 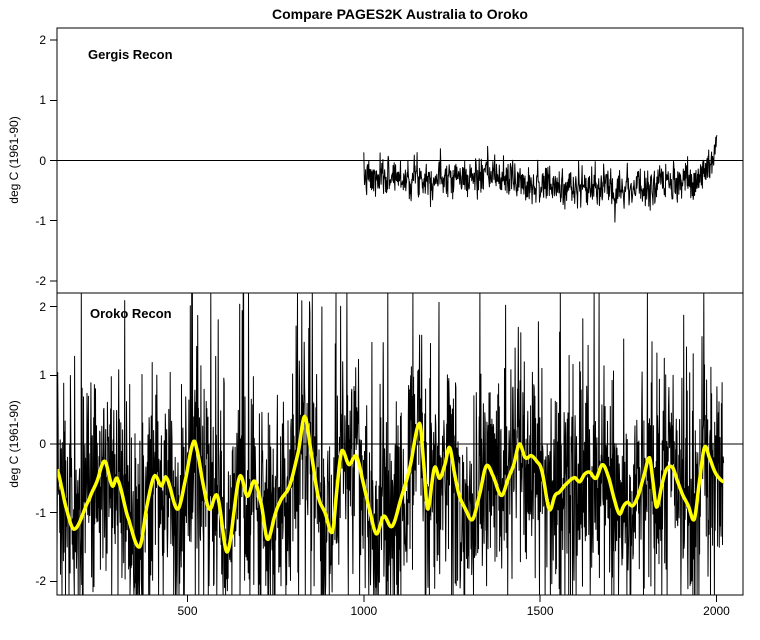 I want to click on gergis-annual-series, so click(x=540, y=179).